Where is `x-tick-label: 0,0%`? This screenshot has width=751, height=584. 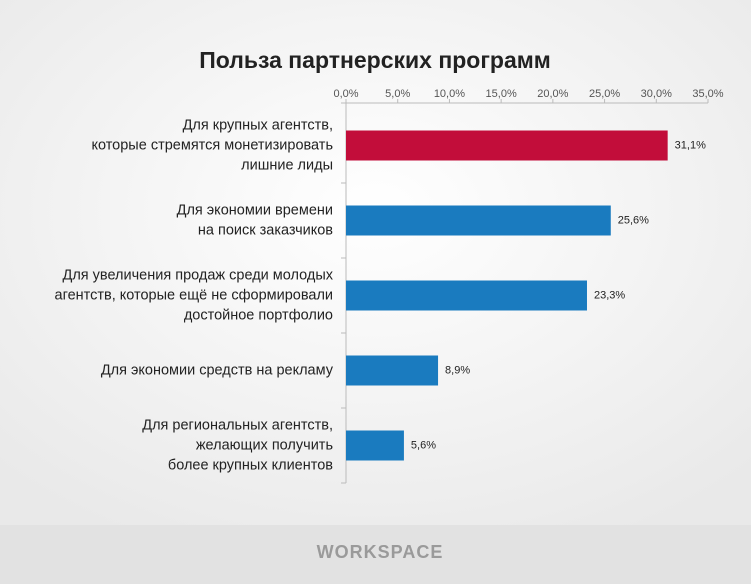 x-tick-label: 0,0% is located at coordinates (345, 94).